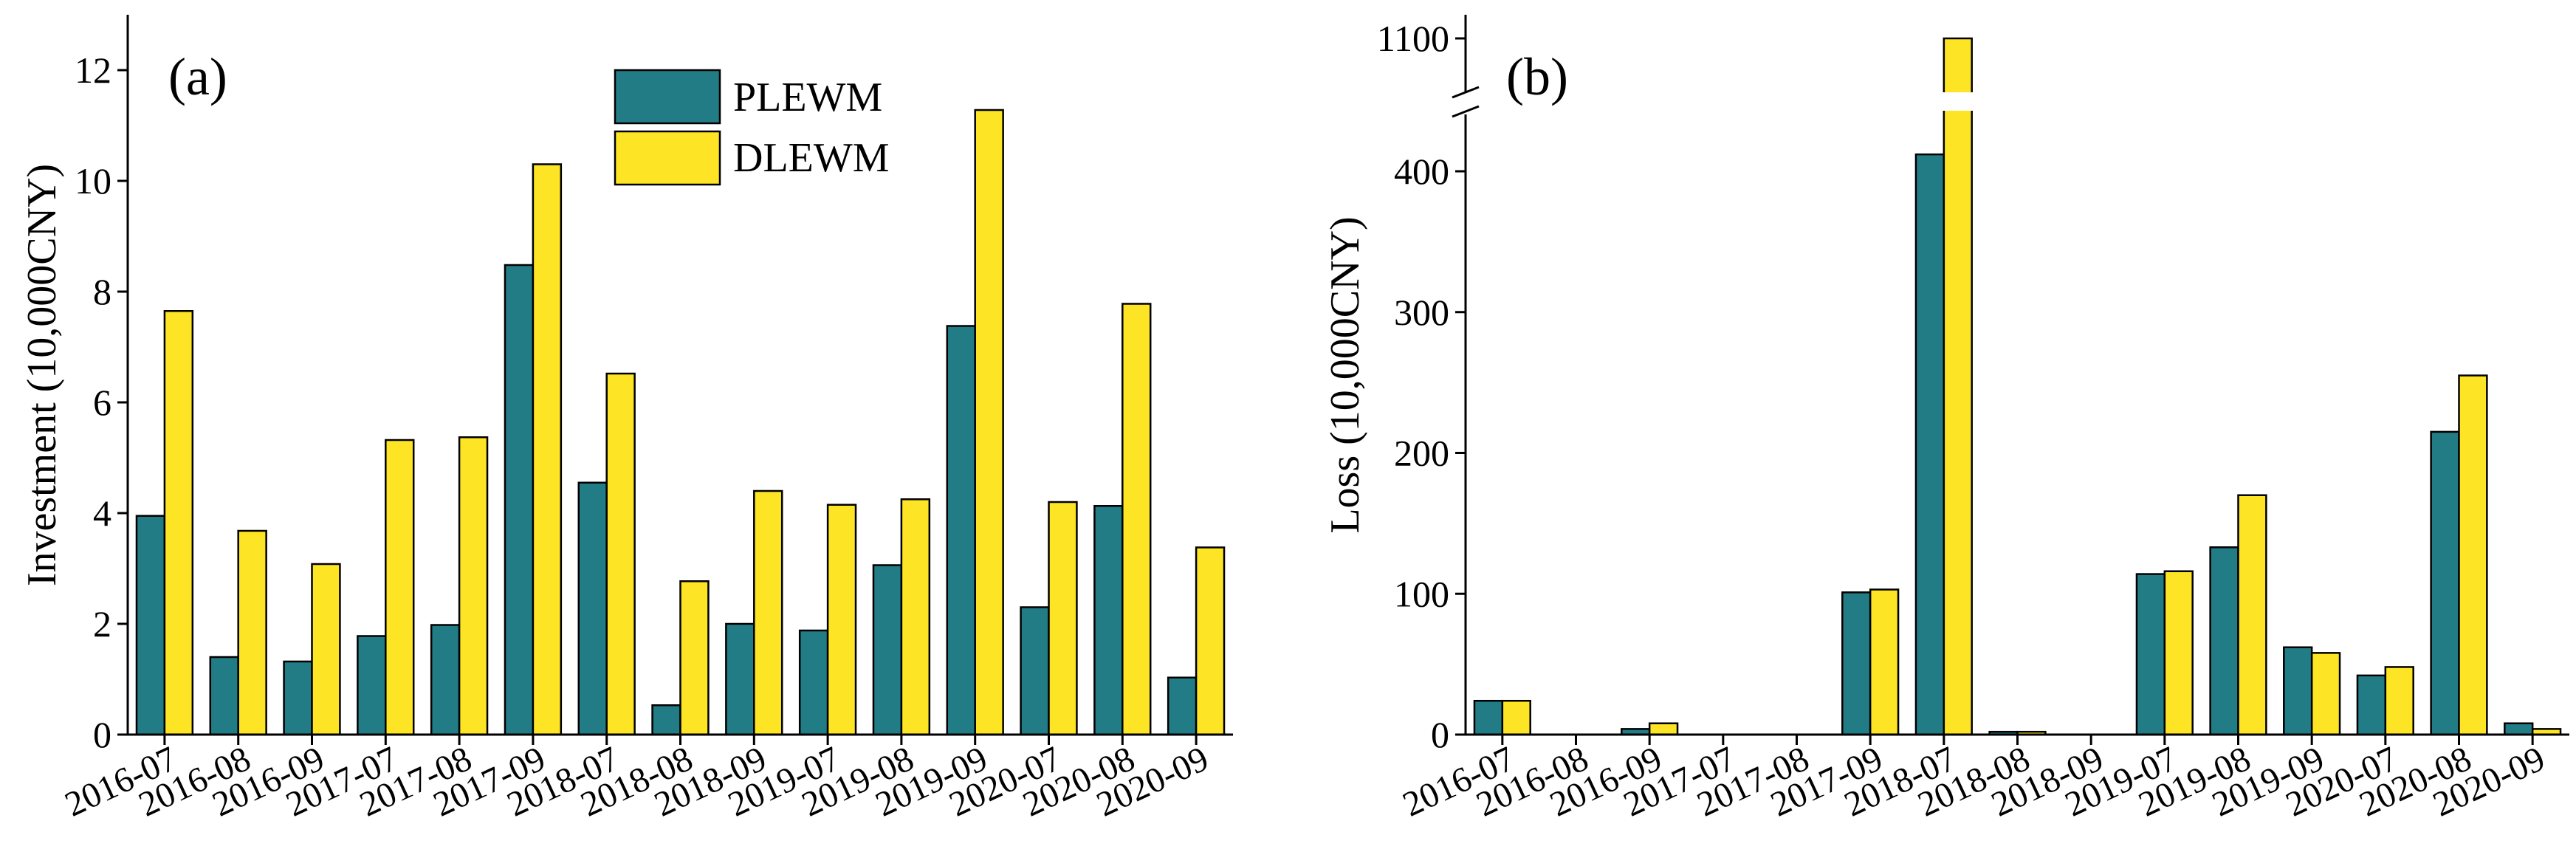 The height and width of the screenshot is (866, 2576). Describe the element at coordinates (93, 181) in the screenshot. I see `y-tick-label: 10` at that location.